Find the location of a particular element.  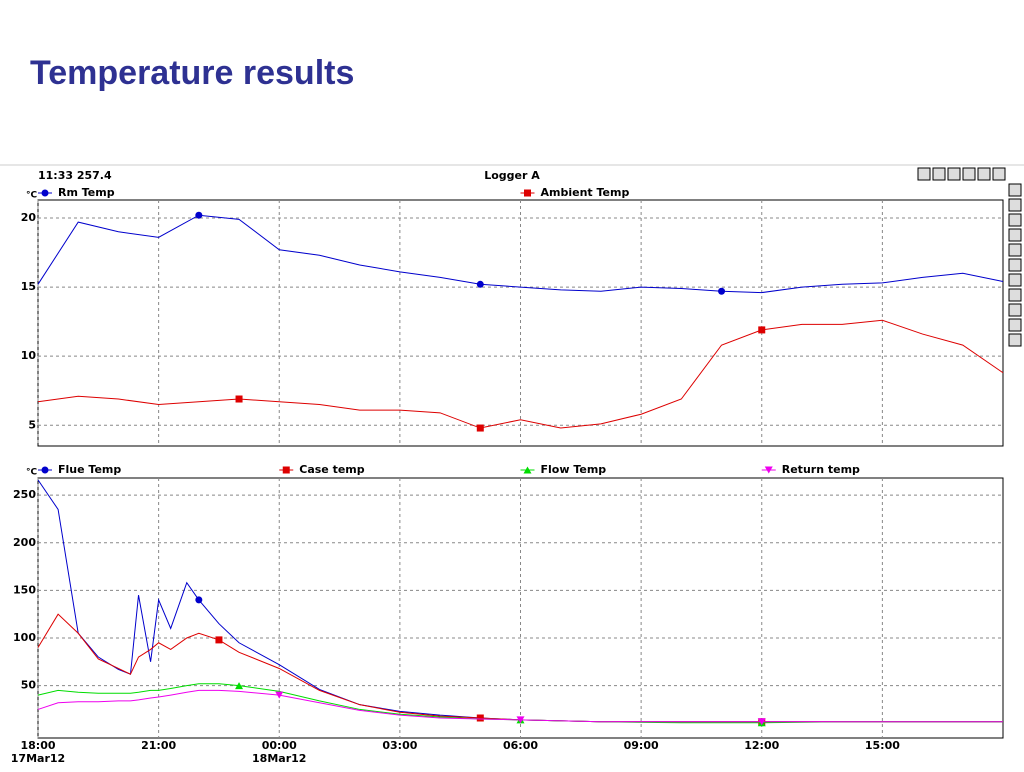

side-toolbar is located at coordinates (1015, 265).